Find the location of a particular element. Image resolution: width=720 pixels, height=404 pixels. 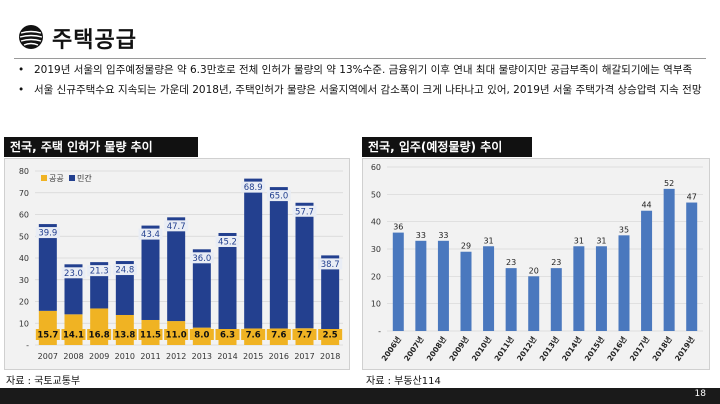

right-chart-title: 전국, 입주(예정물량) 추이 is located at coordinates (447, 147).